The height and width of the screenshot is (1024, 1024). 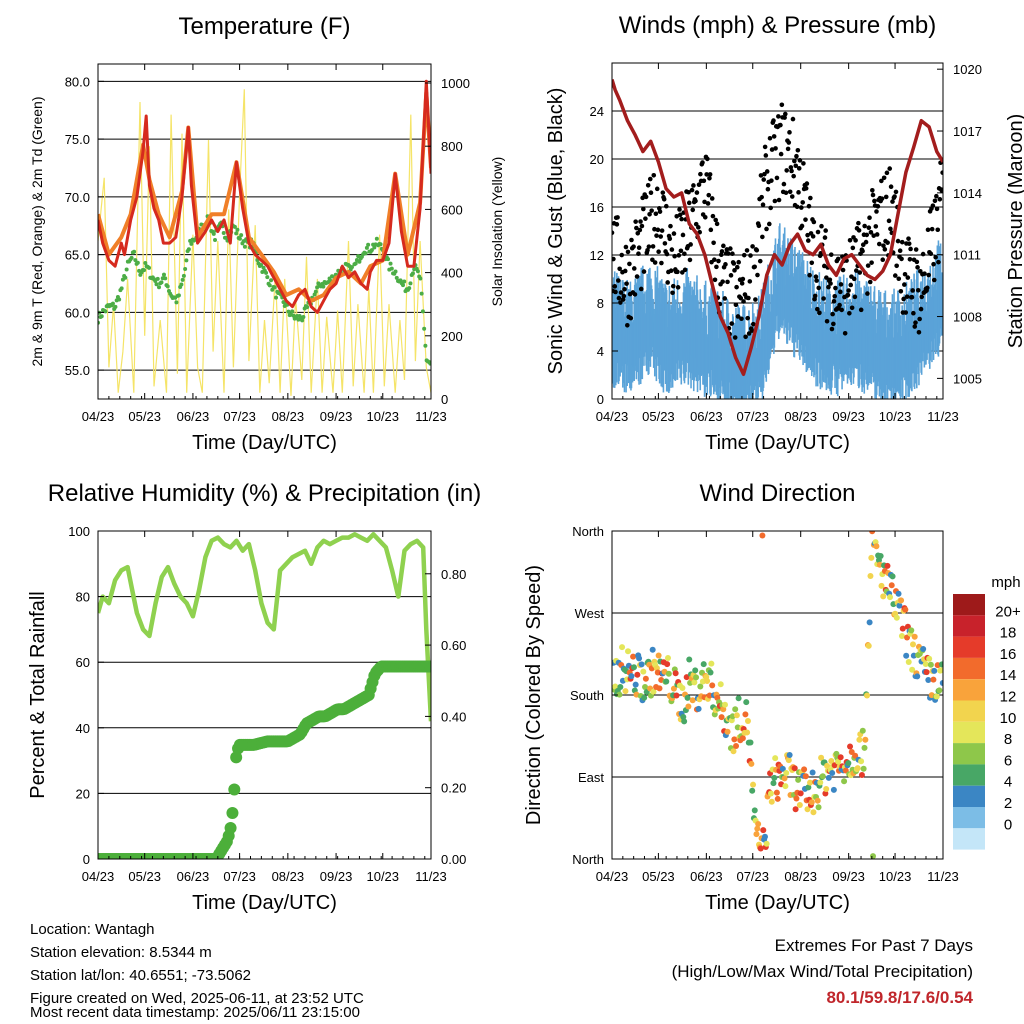 I want to click on y-tick-label: 0, so click(x=600, y=399).